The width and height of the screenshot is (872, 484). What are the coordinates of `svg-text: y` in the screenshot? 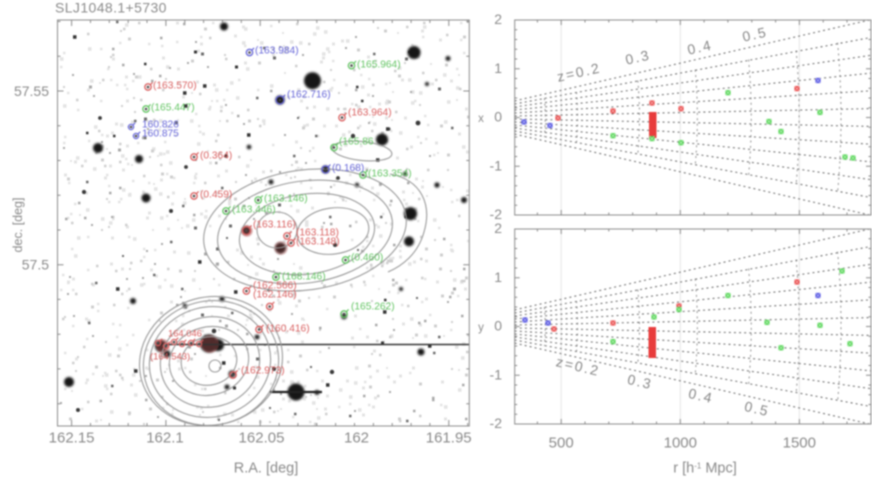 It's located at (481, 328).